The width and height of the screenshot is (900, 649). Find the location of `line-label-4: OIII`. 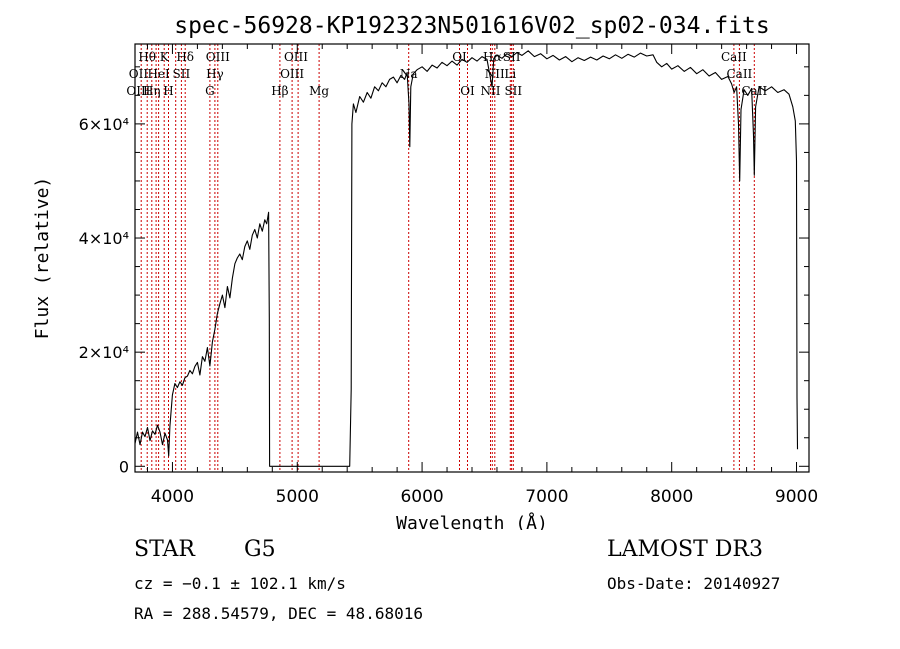

line-label-4: OIII is located at coordinates (296, 57).